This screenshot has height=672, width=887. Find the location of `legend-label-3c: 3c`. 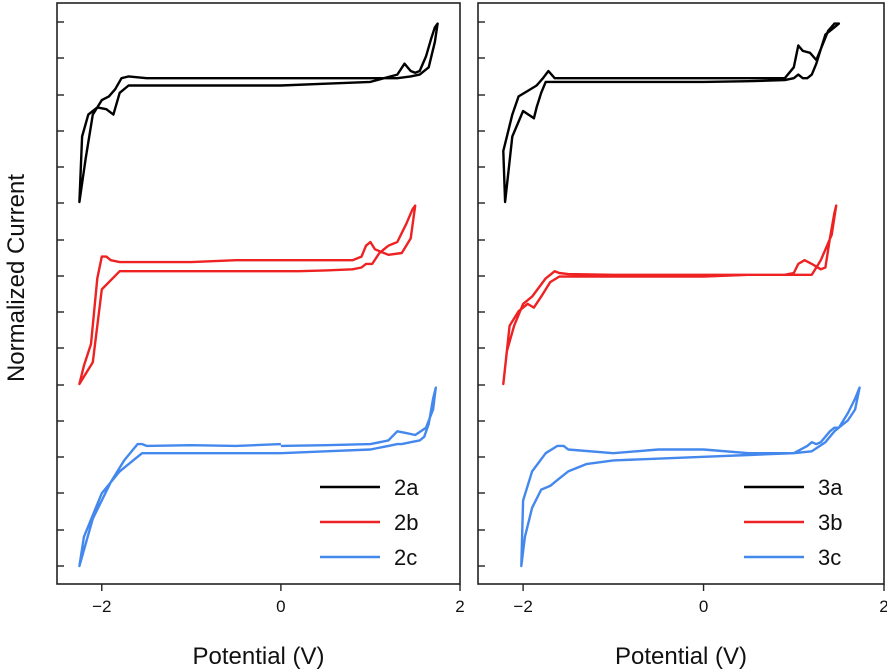

legend-label-3c: 3c is located at coordinates (829, 557).